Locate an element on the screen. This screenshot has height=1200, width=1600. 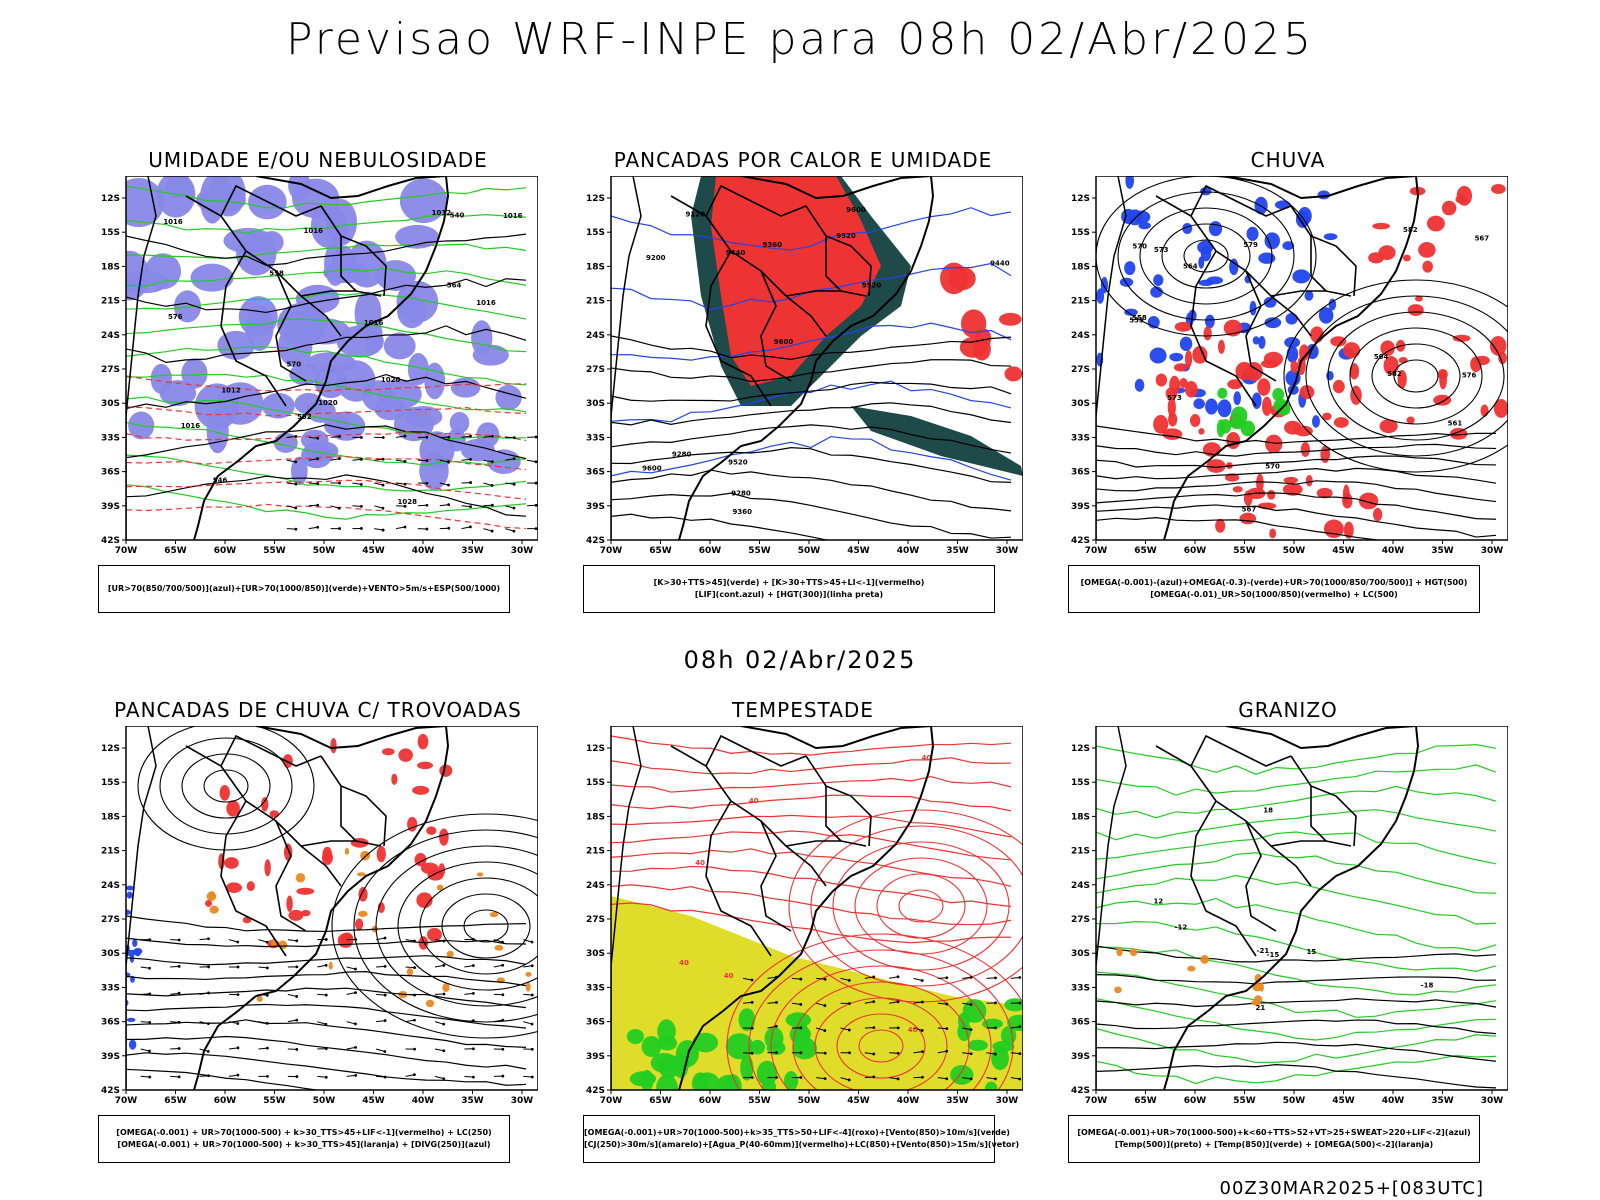
lon-tick-label: 50W is located at coordinates (809, 551).